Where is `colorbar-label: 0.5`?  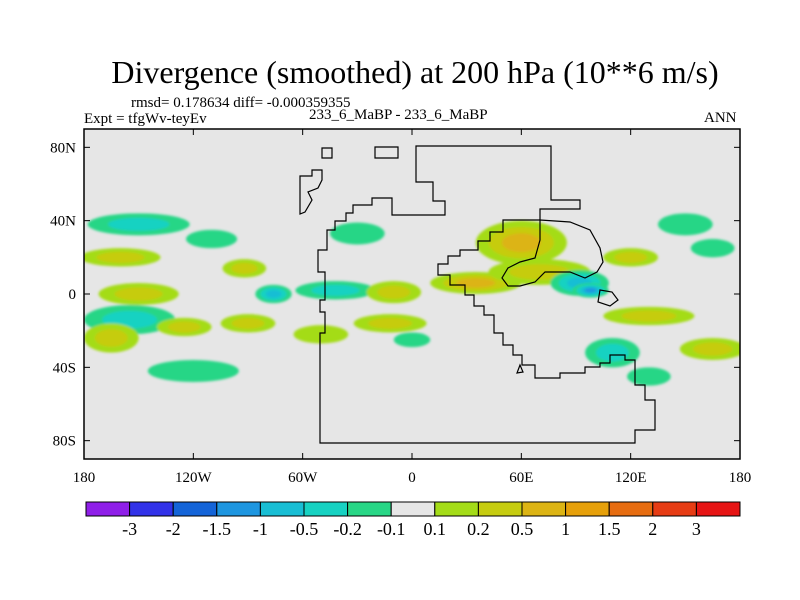 colorbar-label: 0.5 is located at coordinates (522, 529).